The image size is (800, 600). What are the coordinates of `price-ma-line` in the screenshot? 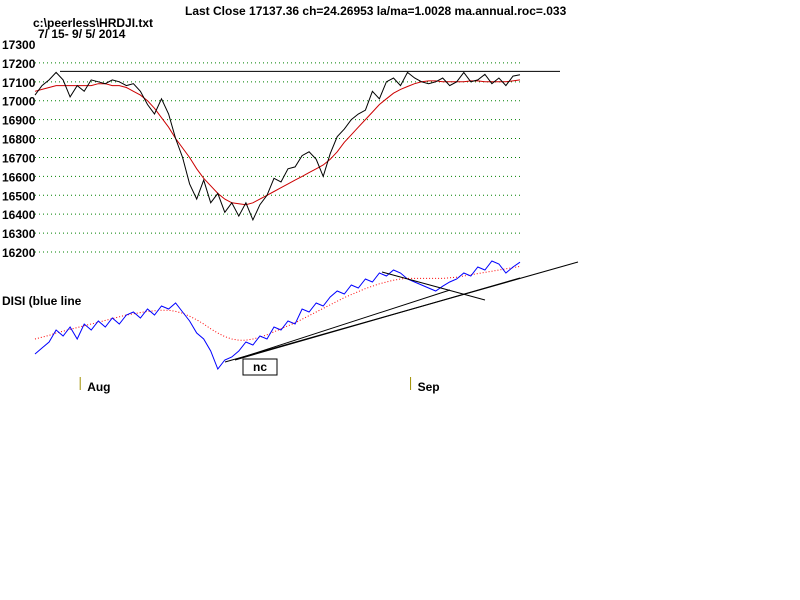 It's located at (277, 142).